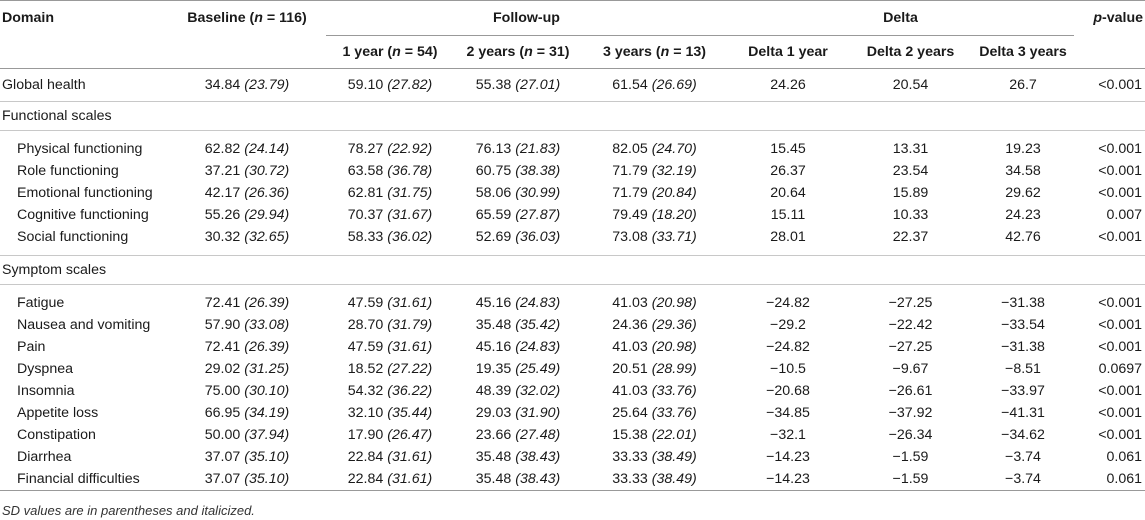 The height and width of the screenshot is (520, 1145). Describe the element at coordinates (390, 171) in the screenshot. I see `cell-year-1: 63.58 (36.78)` at that location.